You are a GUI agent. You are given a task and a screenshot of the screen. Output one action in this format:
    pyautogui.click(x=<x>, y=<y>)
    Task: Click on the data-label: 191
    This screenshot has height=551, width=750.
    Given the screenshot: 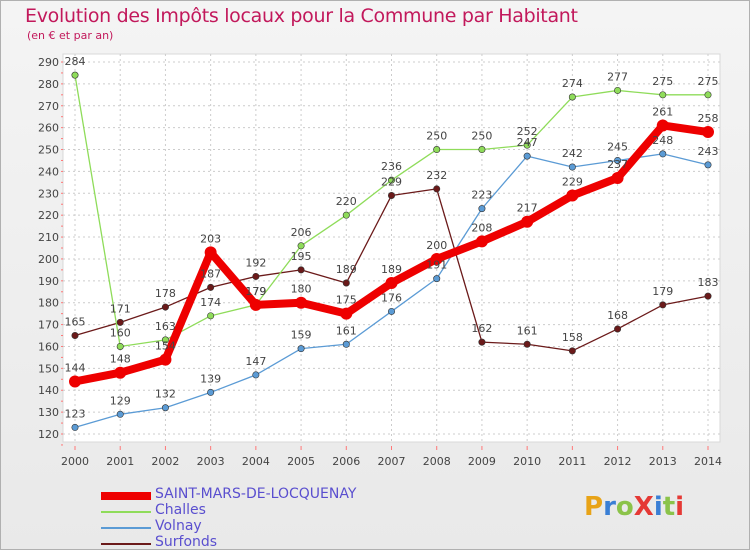 What is the action you would take?
    pyautogui.click(x=436, y=265)
    